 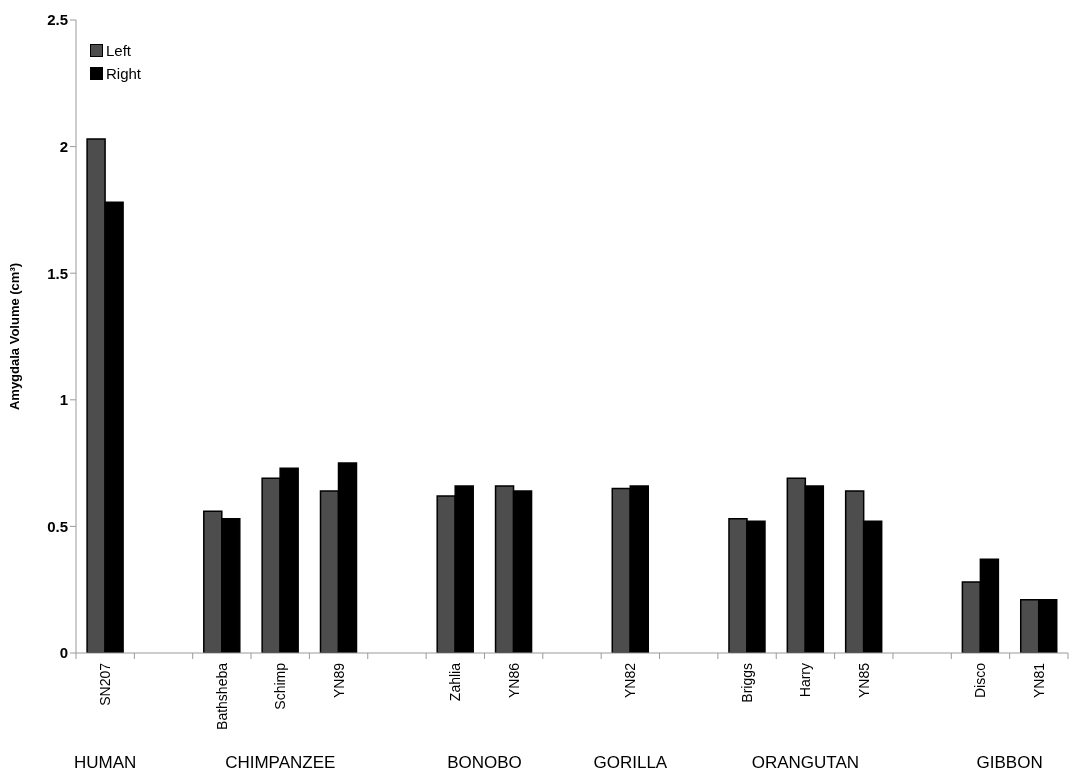 I want to click on x-tick-label: SN207, so click(x=105, y=684).